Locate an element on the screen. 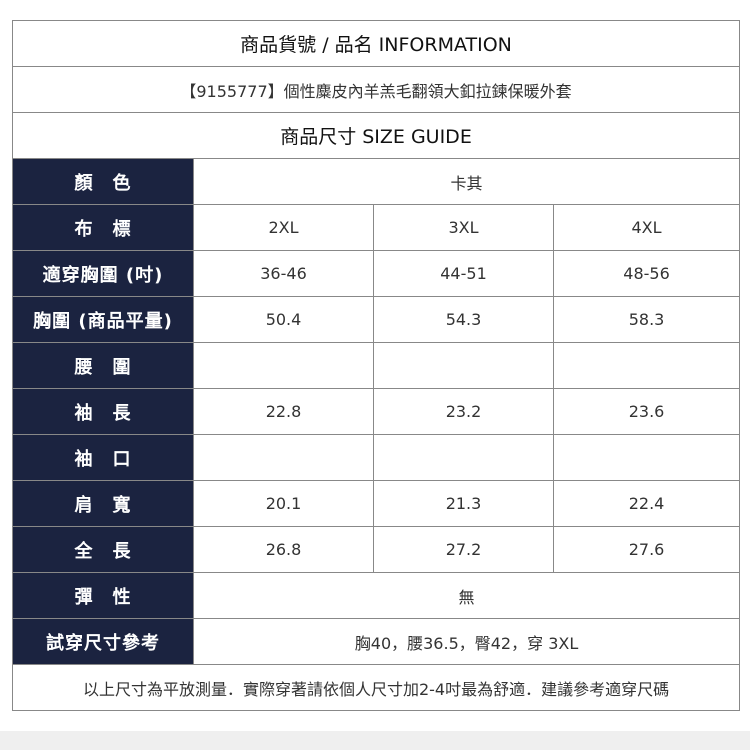 Image resolution: width=750 pixels, height=750 pixels. table-row: 胸圍 (商品平量) 50.4 54.3 58.3 is located at coordinates (376, 319).